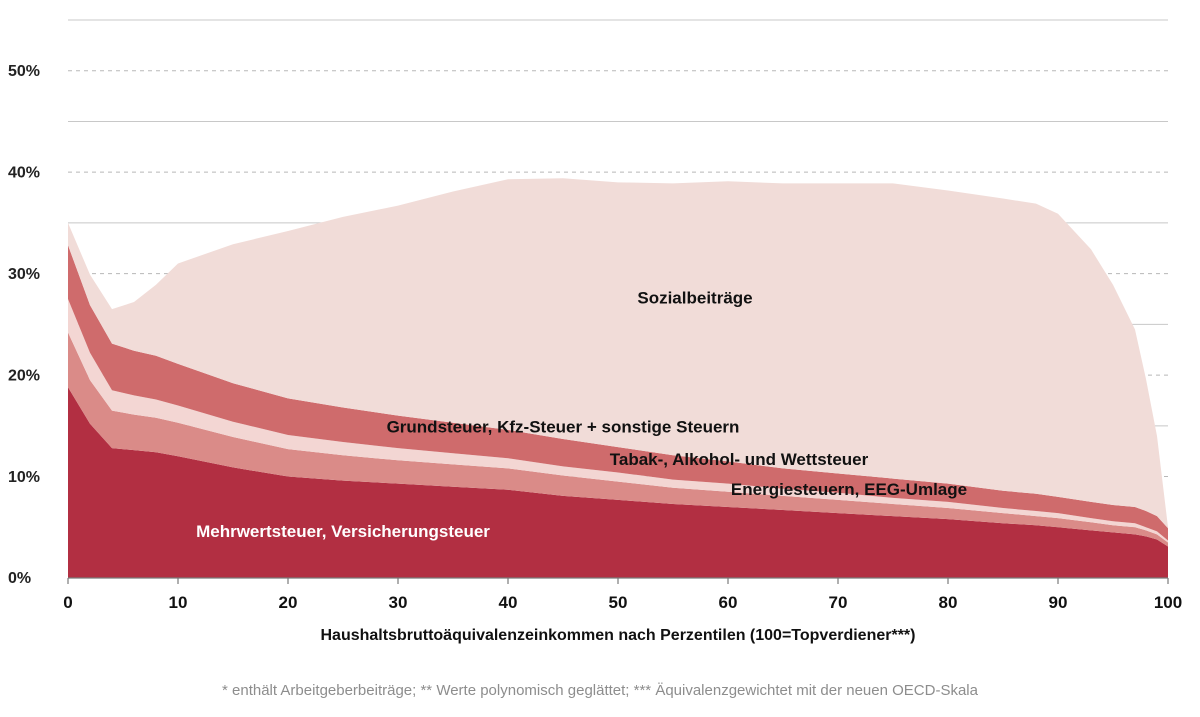 The image size is (1200, 717). What do you see at coordinates (1168, 602) in the screenshot?
I see `x-tick-label-100: 100` at bounding box center [1168, 602].